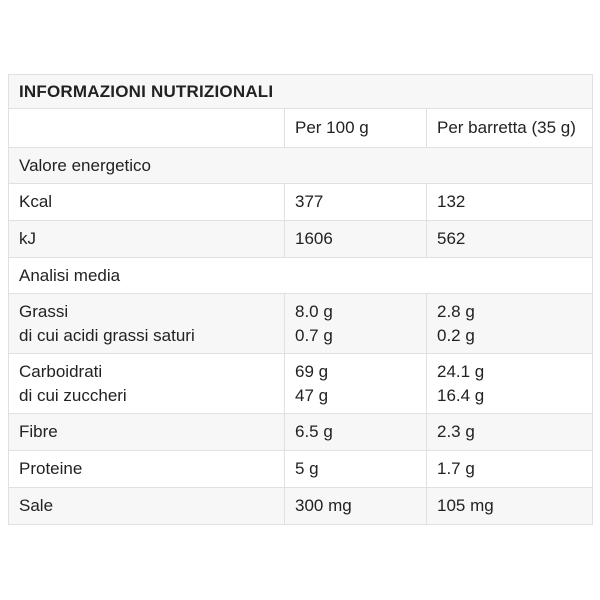  I want to click on nutrient-label-cell-line: di cui acidi grassi saturi, so click(107, 335).